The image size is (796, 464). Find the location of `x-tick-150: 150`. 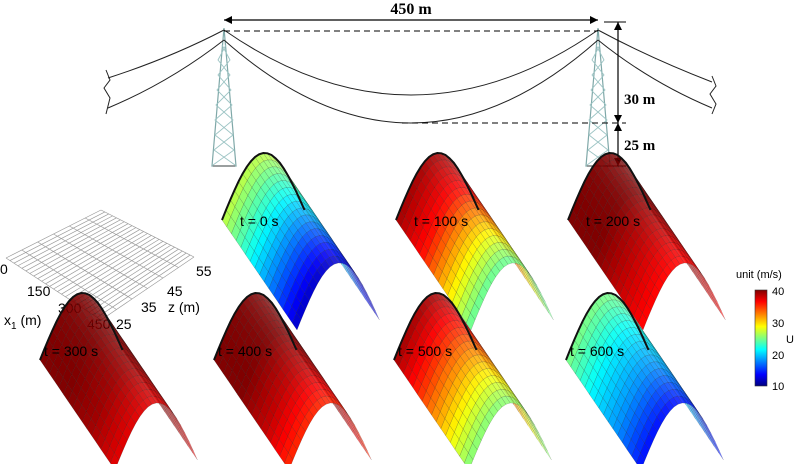

x-tick-150: 150 is located at coordinates (39, 291).